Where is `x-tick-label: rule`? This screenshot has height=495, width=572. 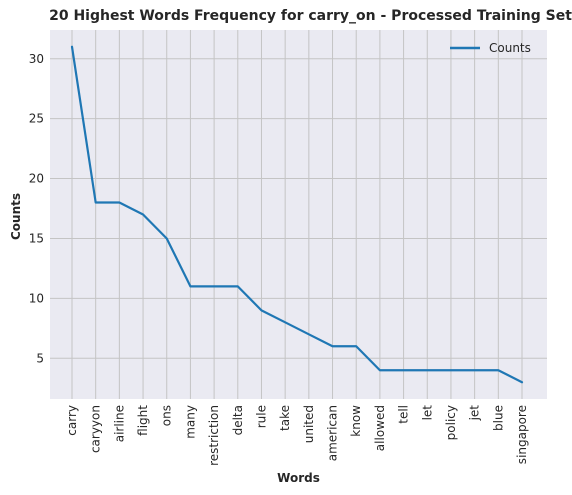 x-tick-label: rule is located at coordinates (261, 416).